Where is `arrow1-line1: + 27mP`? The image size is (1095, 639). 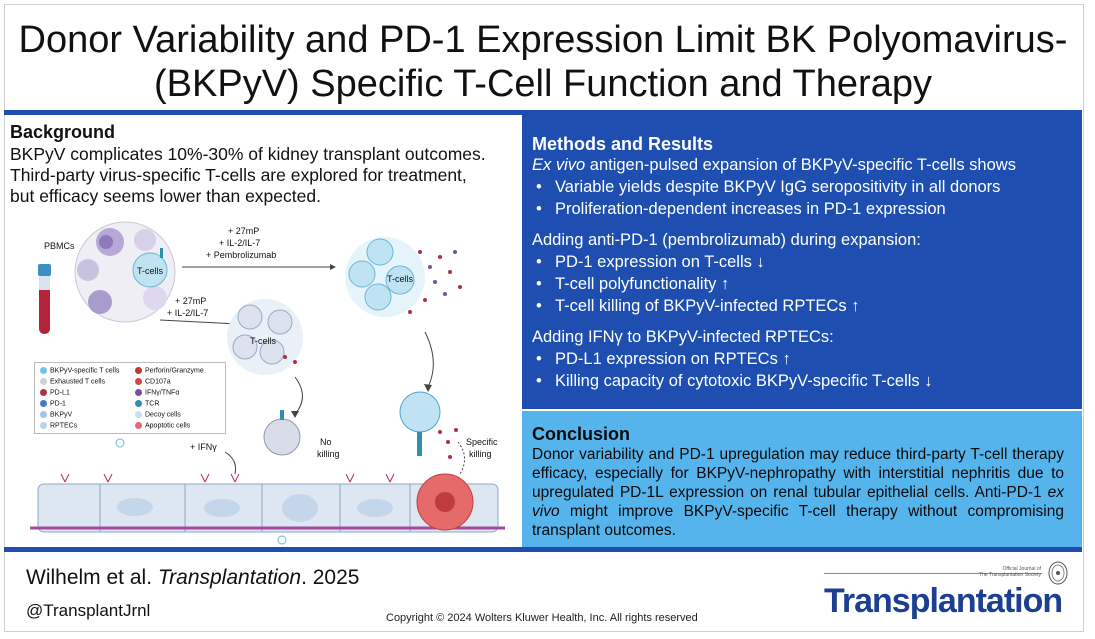 arrow1-line1: + 27mP is located at coordinates (243, 231).